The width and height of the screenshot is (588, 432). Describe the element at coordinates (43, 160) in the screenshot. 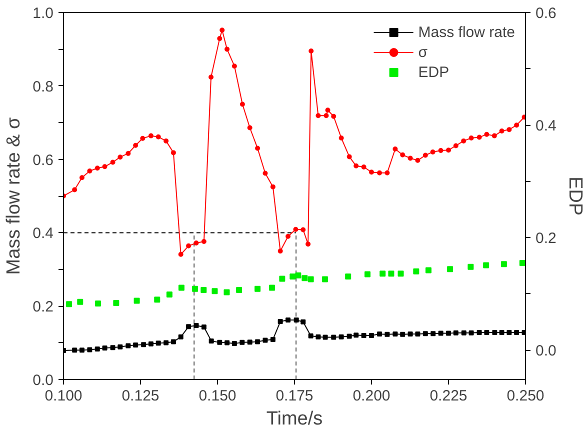

I see `y-tick-label: 0.6` at that location.